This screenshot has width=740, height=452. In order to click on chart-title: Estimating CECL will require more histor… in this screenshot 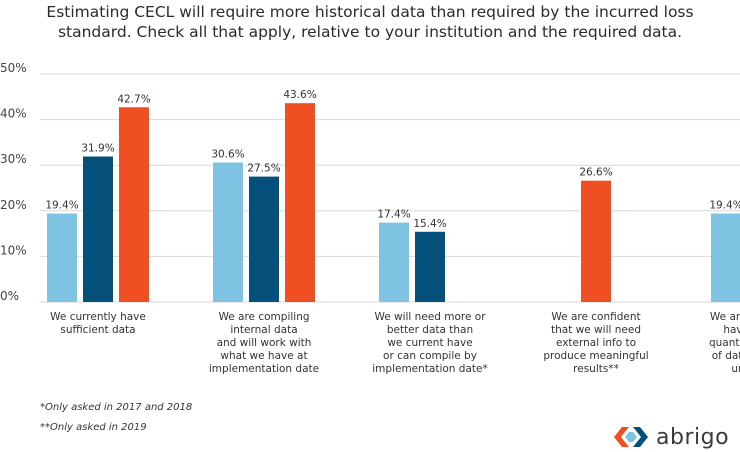, I will do `click(370, 22)`.